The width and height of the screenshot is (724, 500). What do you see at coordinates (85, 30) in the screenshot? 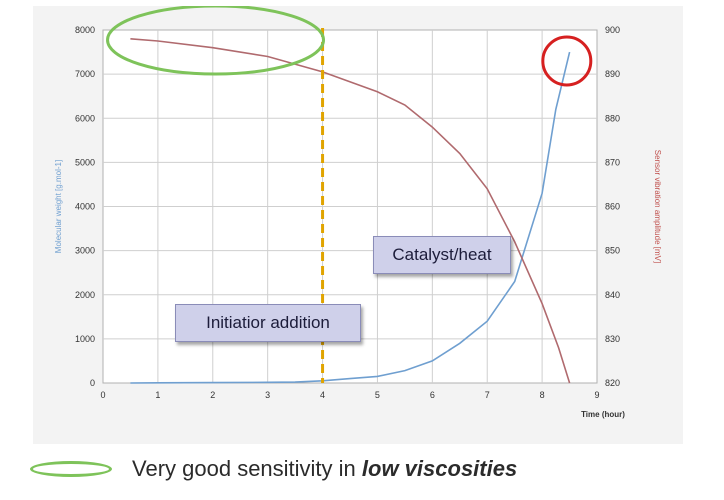
I see `y-left-tick-label: 8000` at bounding box center [85, 30].